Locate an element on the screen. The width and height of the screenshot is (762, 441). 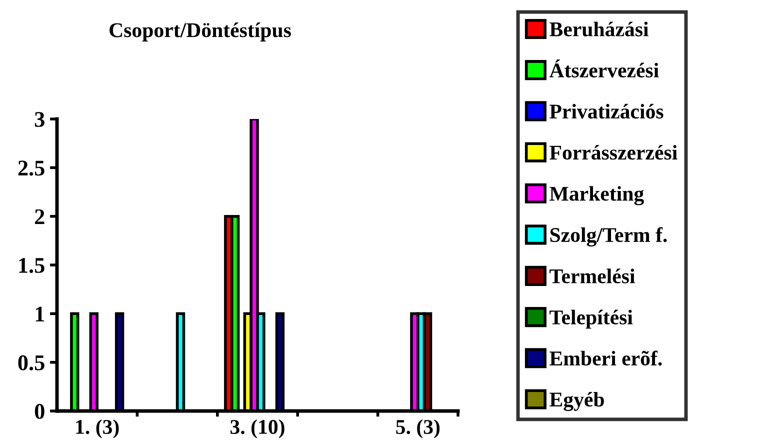
legend-label: Termelési is located at coordinates (592, 276).